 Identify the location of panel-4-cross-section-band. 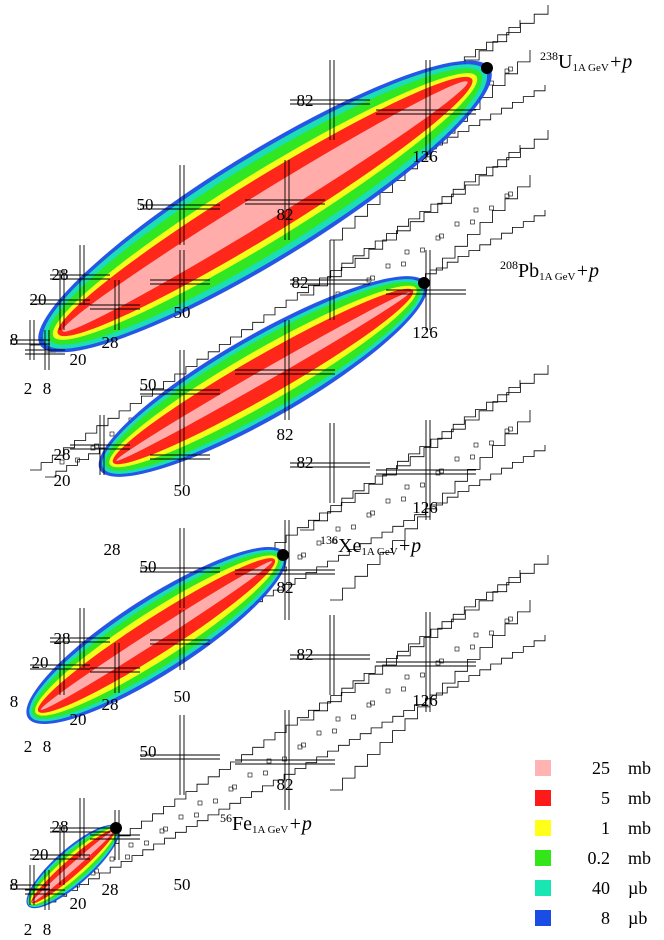
(73, 866).